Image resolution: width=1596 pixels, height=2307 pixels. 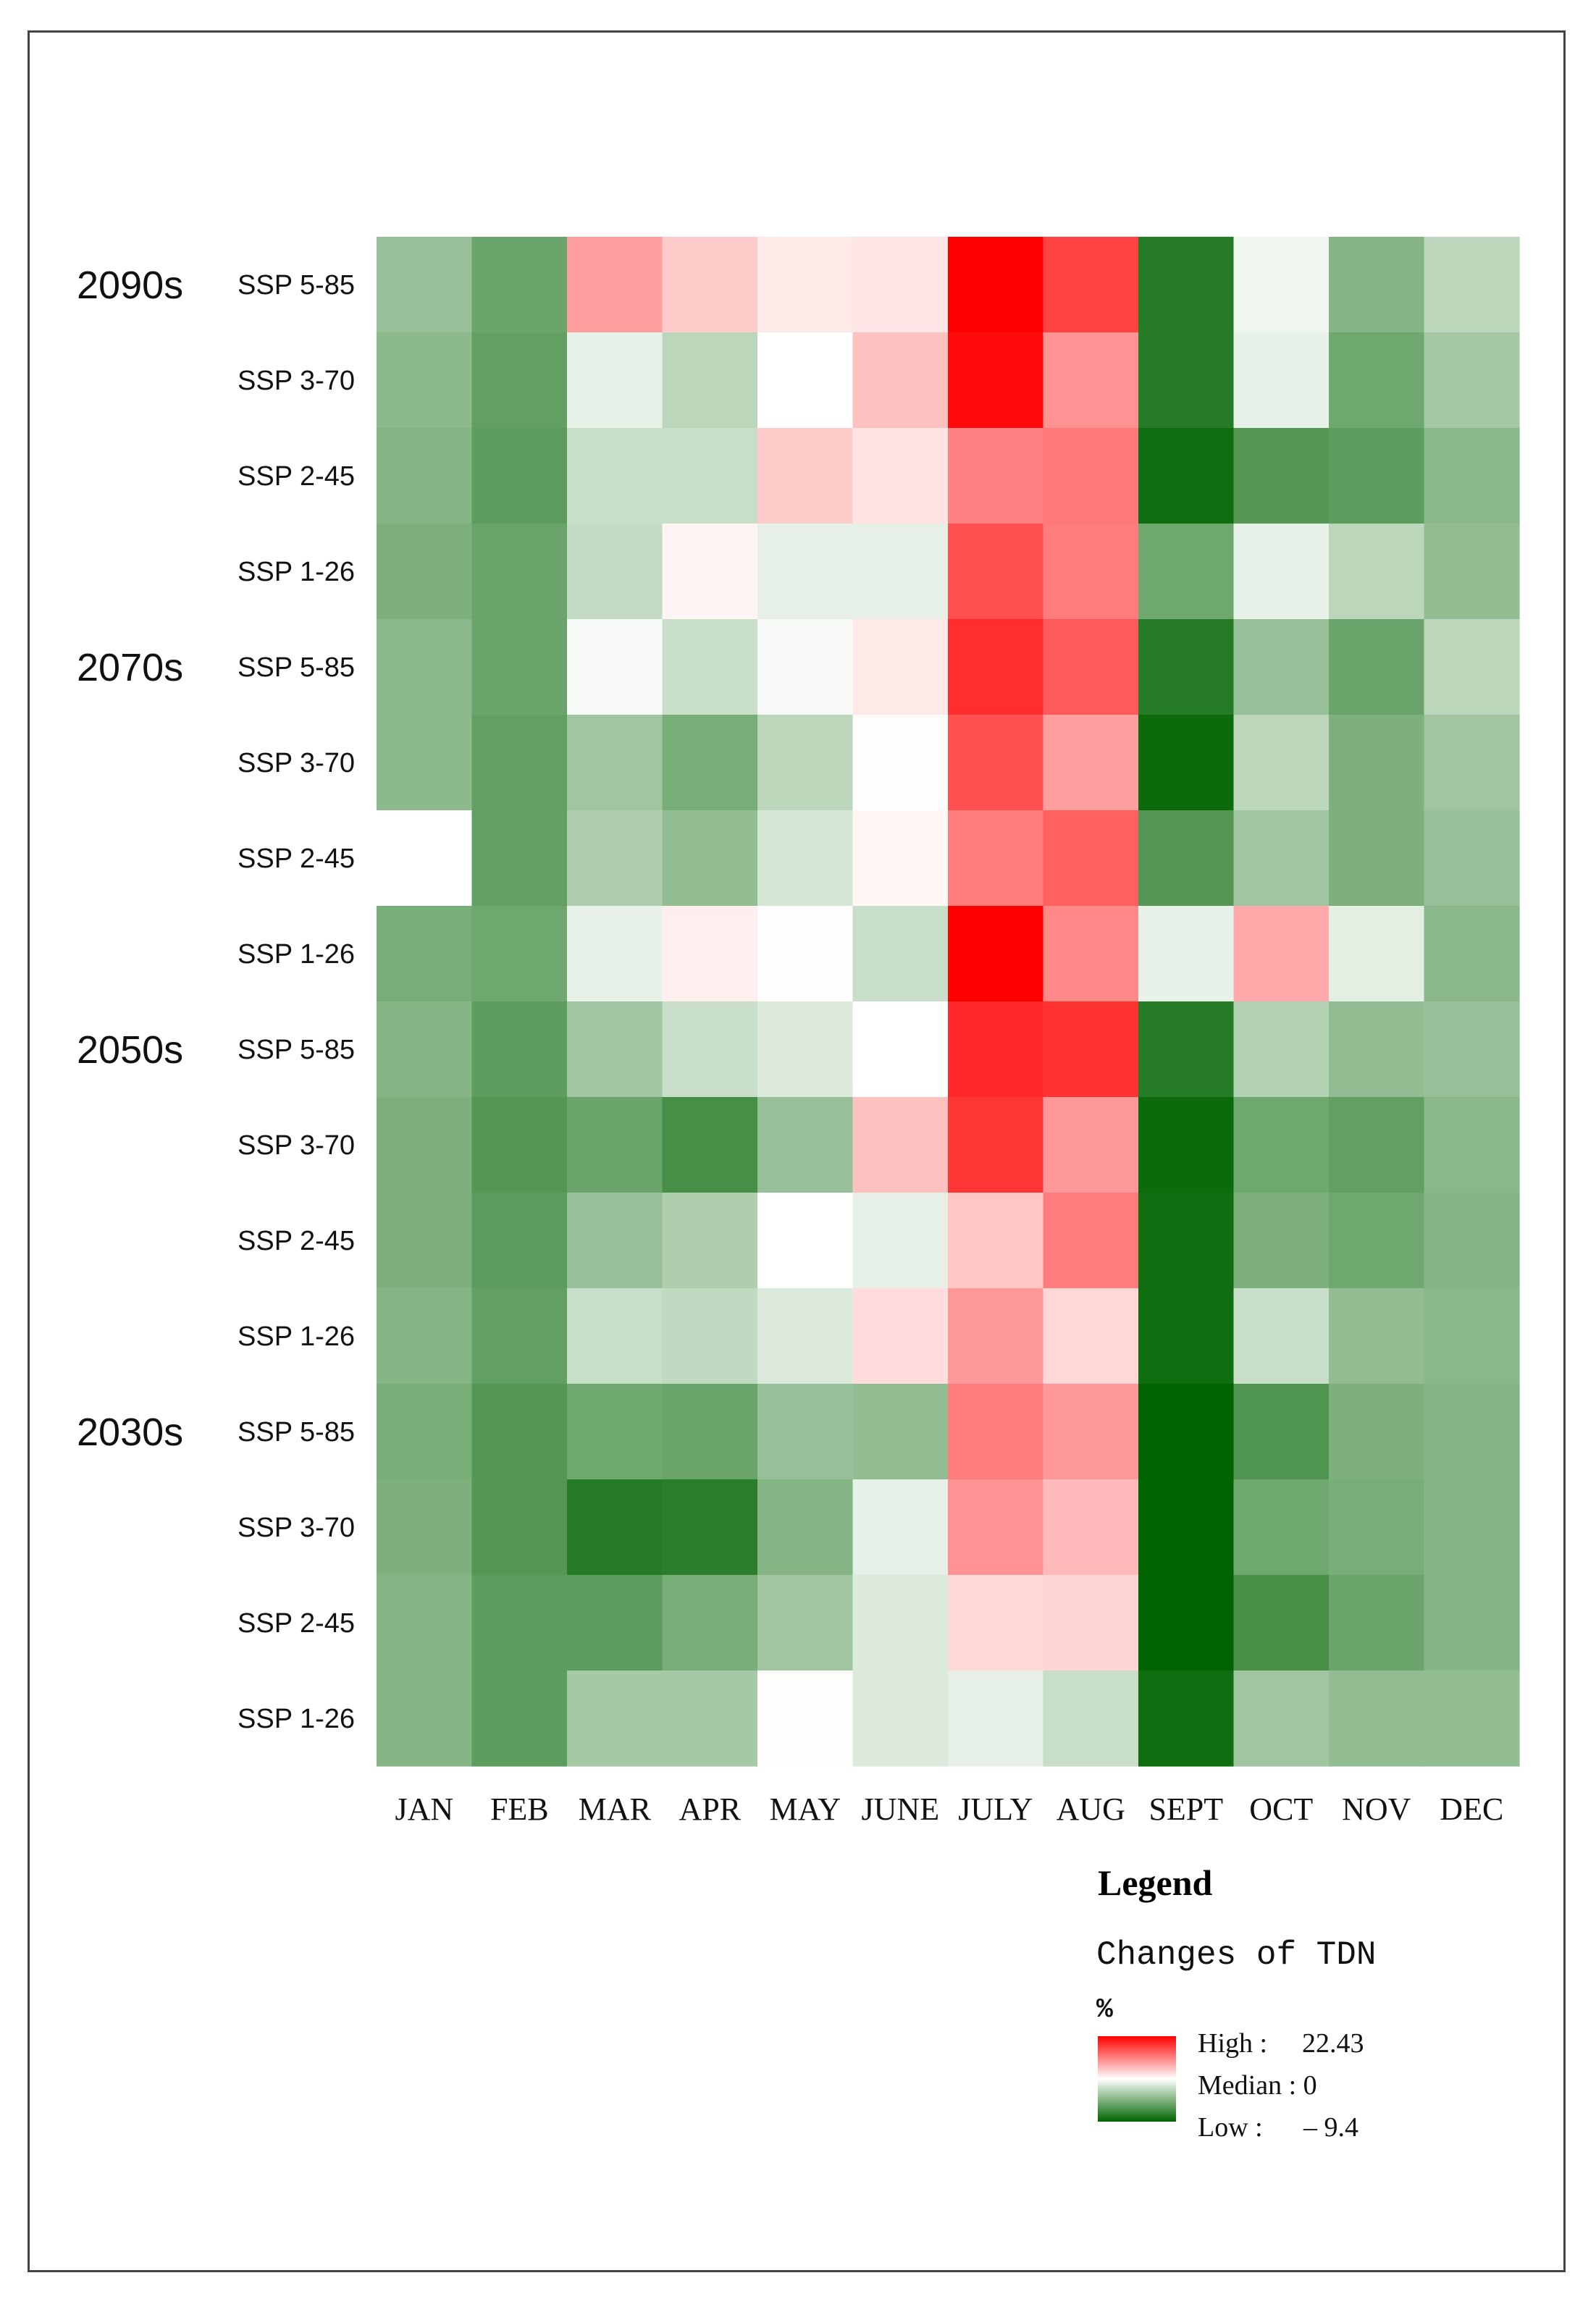 I want to click on decade-labels: 2090s 2070s 2050s 2030s, so click(x=130, y=859).